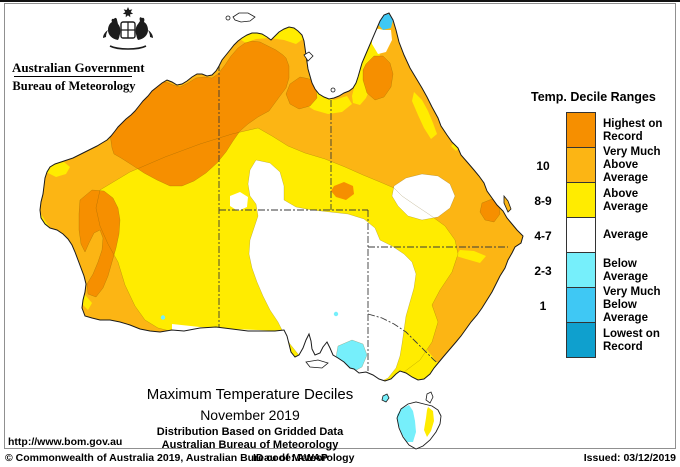 The width and height of the screenshot is (680, 467). Describe the element at coordinates (378, 78) in the screenshot. I see `region-highest-cape-york-blob` at that location.